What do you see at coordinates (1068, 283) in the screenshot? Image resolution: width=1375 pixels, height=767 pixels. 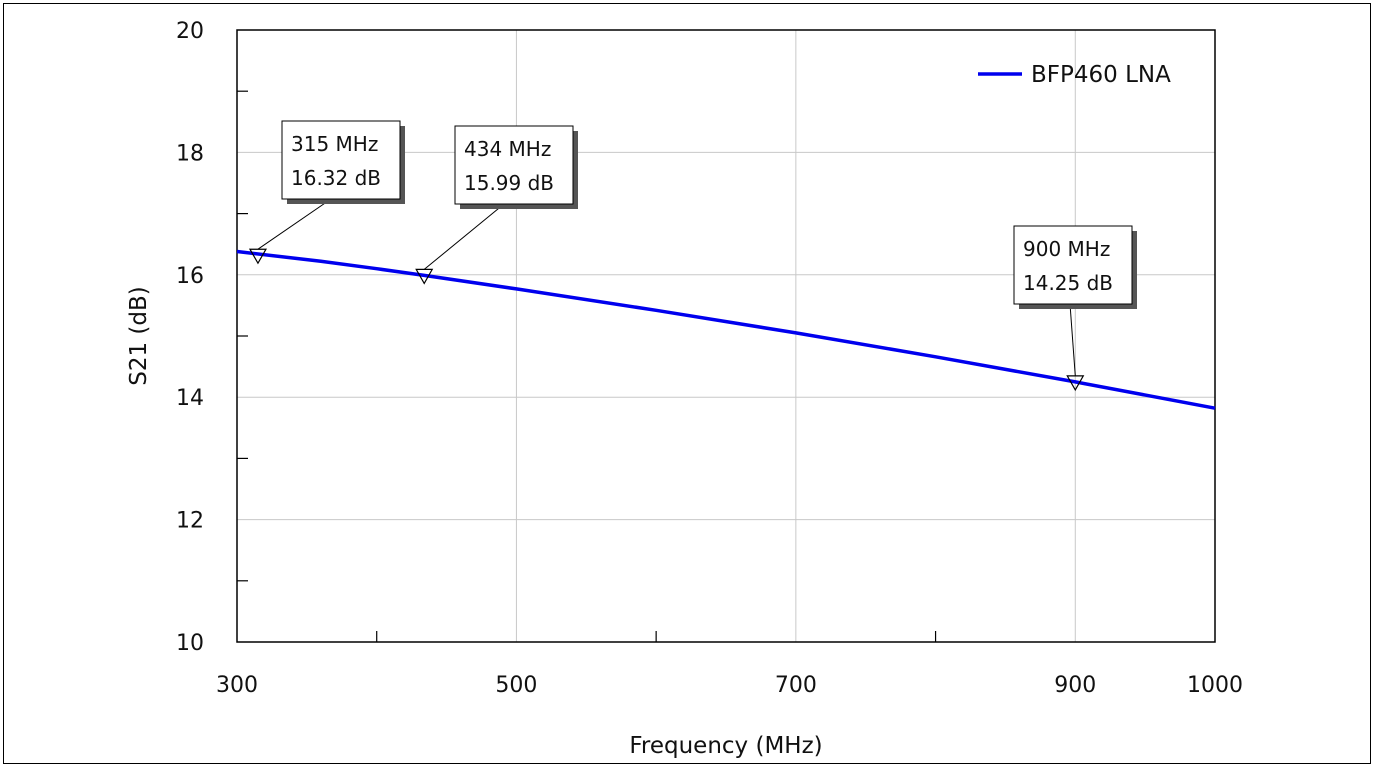 I see `annotation-gain-900: 14.25 dB` at bounding box center [1068, 283].